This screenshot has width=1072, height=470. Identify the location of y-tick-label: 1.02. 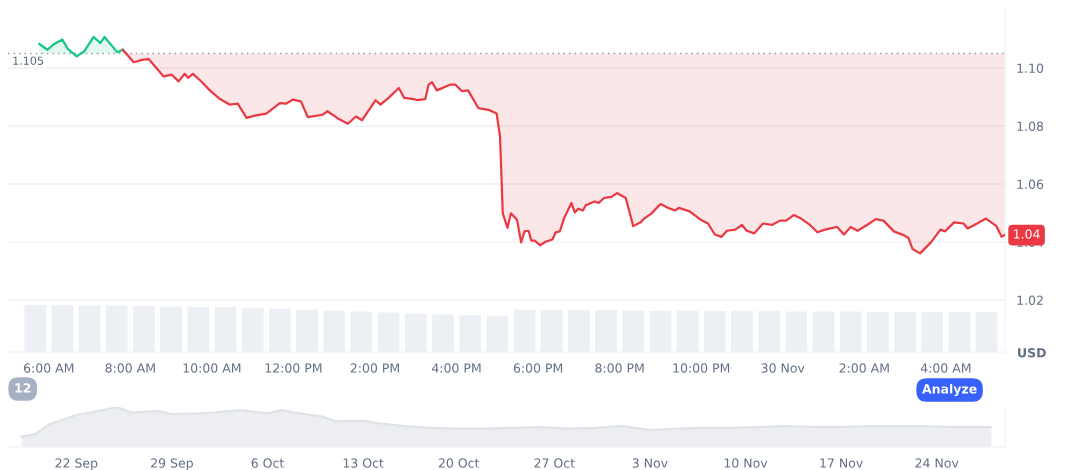
(1030, 300).